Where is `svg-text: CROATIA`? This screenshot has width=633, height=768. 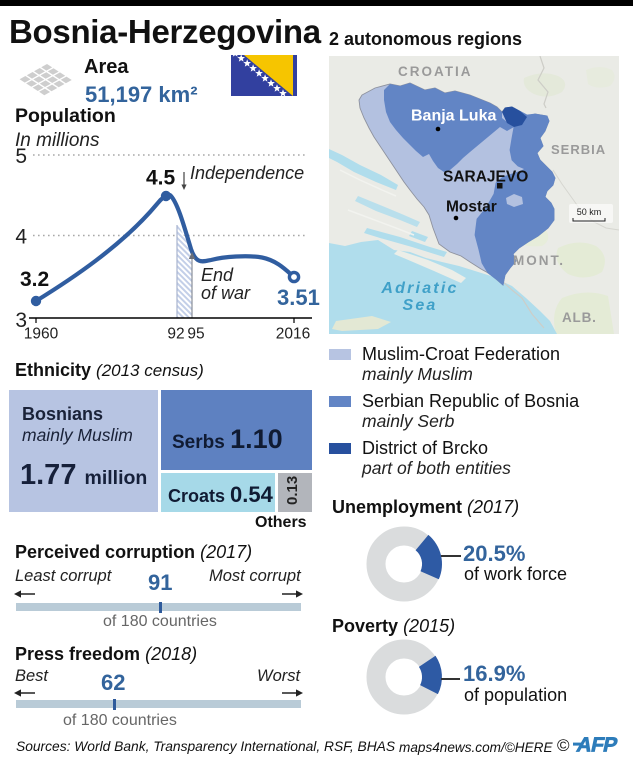 svg-text: CROATIA is located at coordinates (435, 71).